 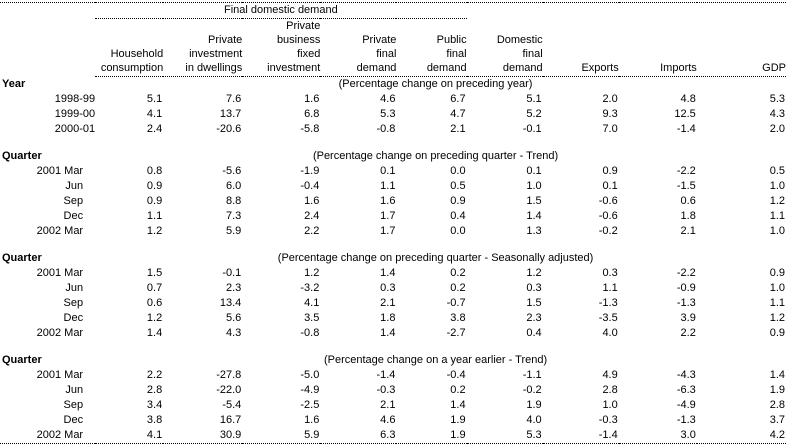 What do you see at coordinates (610, 375) in the screenshot?
I see `value-cell: 4.9` at bounding box center [610, 375].